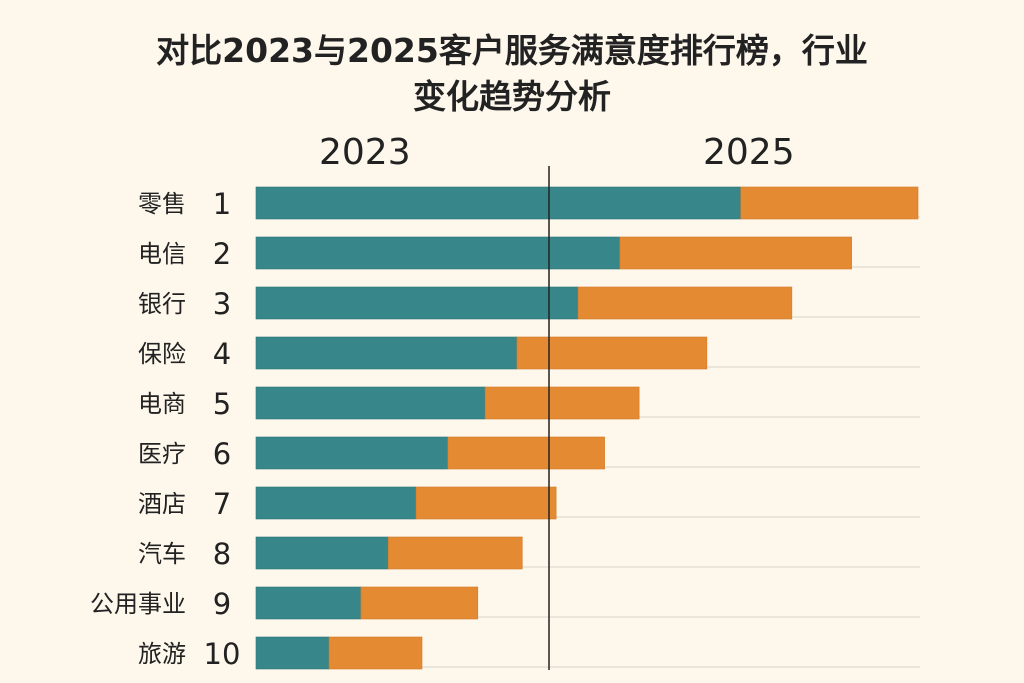  I want to click on category-label: 银行, so click(162, 304).